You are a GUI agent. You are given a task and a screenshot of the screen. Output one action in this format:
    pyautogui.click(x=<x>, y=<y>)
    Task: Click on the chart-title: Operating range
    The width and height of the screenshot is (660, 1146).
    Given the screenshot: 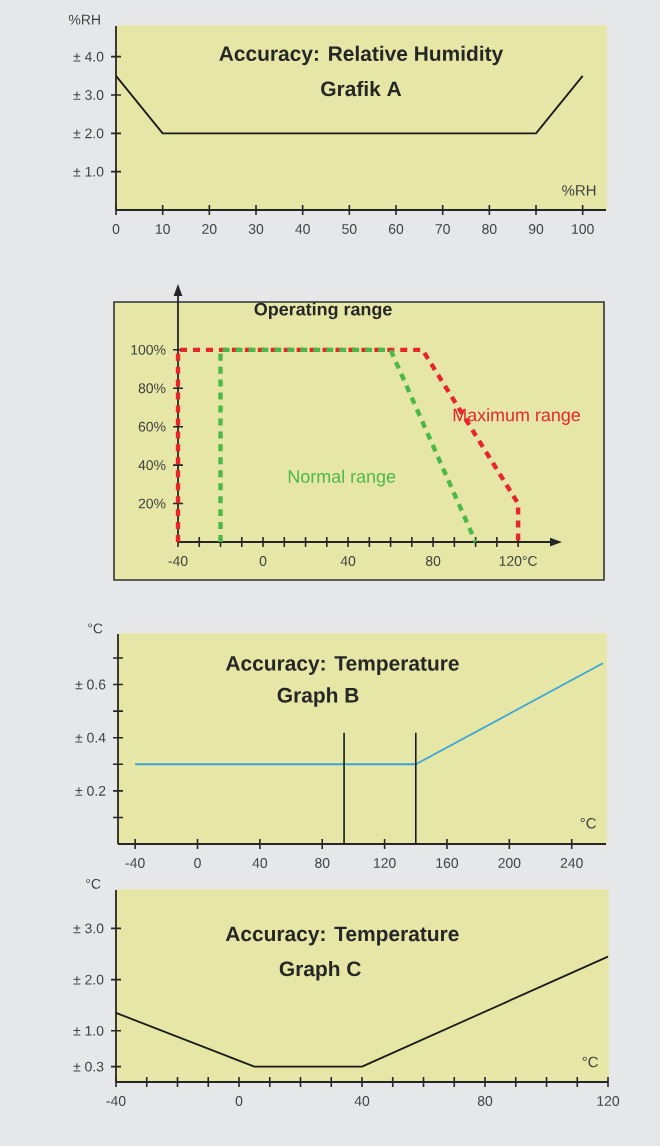 What is the action you would take?
    pyautogui.click(x=323, y=311)
    